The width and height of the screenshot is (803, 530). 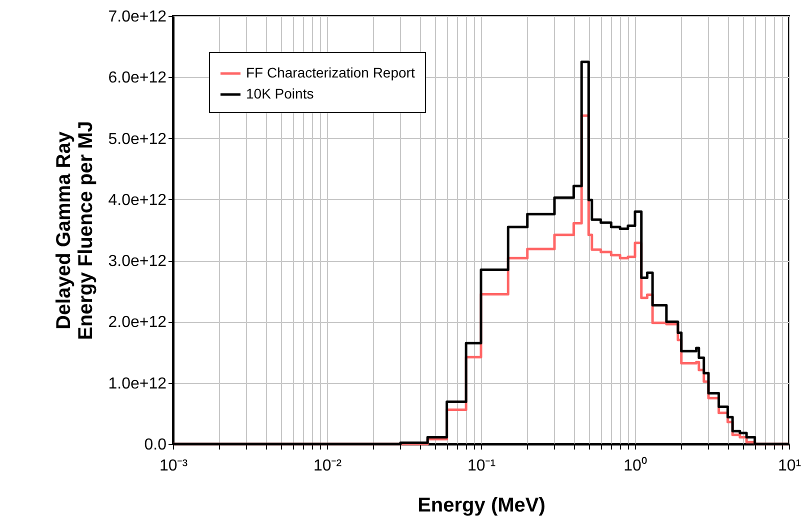 What do you see at coordinates (327, 466) in the screenshot?
I see `x-tick-label: 10⁻²` at bounding box center [327, 466].